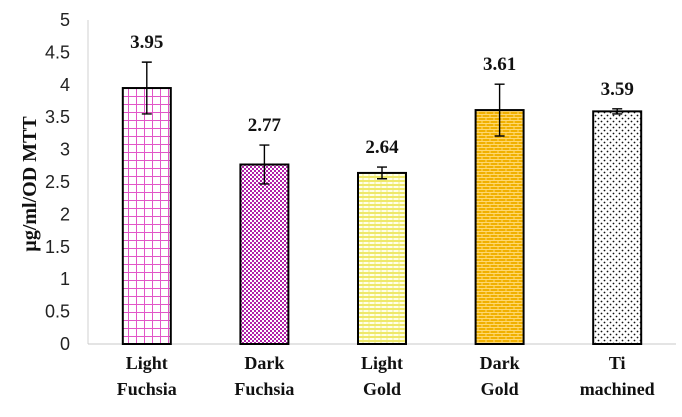 This screenshot has width=682, height=417. What do you see at coordinates (146, 42) in the screenshot?
I see `data-label: 3.95` at bounding box center [146, 42].